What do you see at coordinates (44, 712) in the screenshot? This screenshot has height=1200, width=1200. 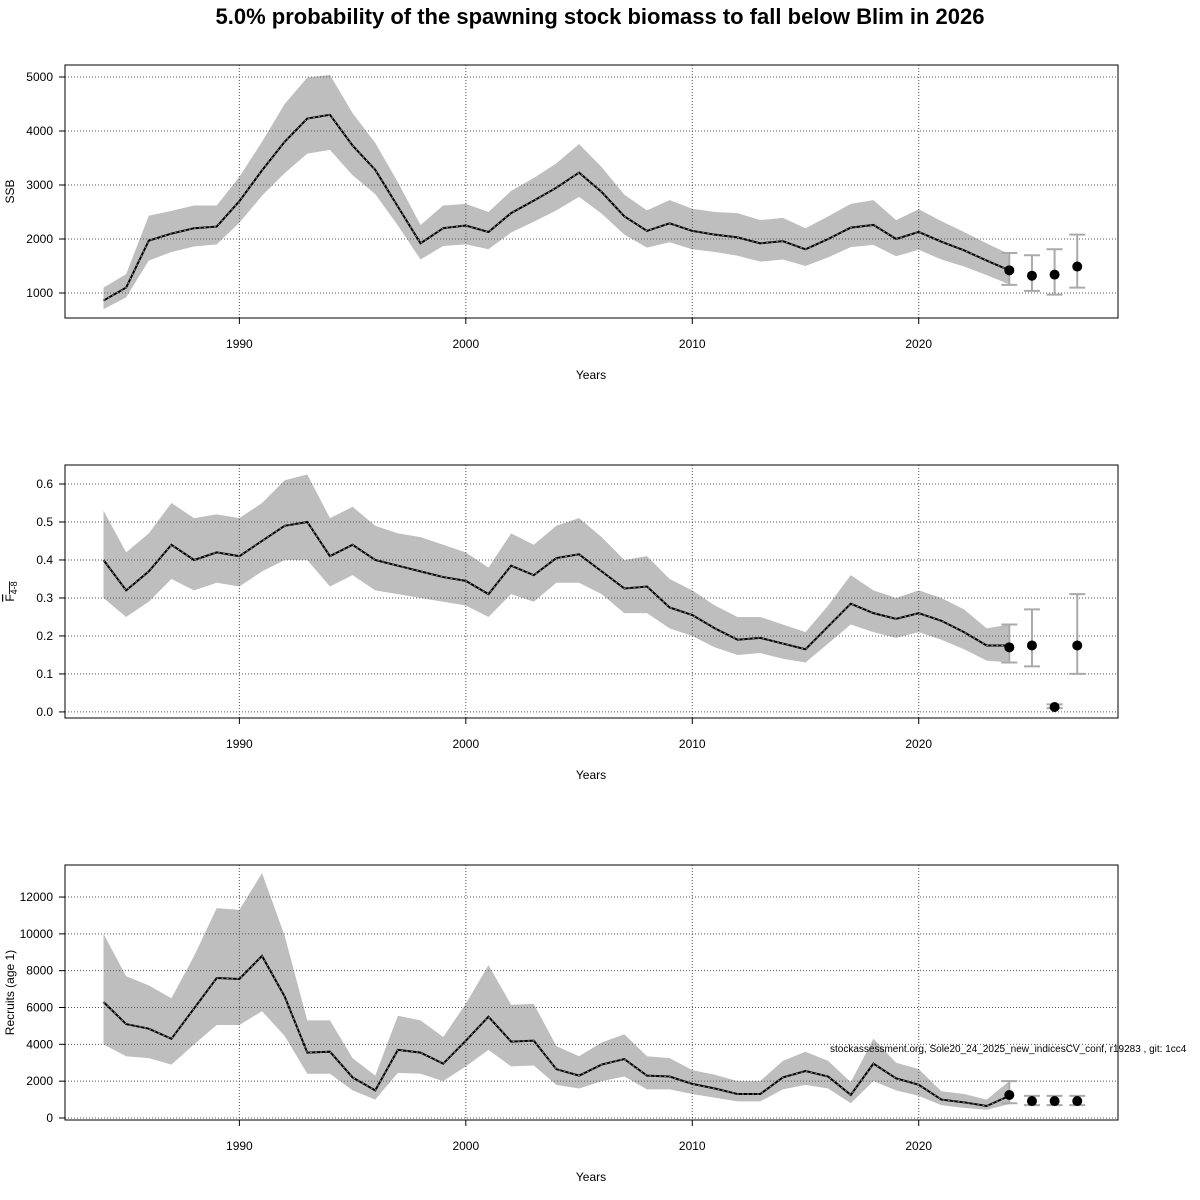 I see `y-tick-label: 0.0` at bounding box center [44, 712].